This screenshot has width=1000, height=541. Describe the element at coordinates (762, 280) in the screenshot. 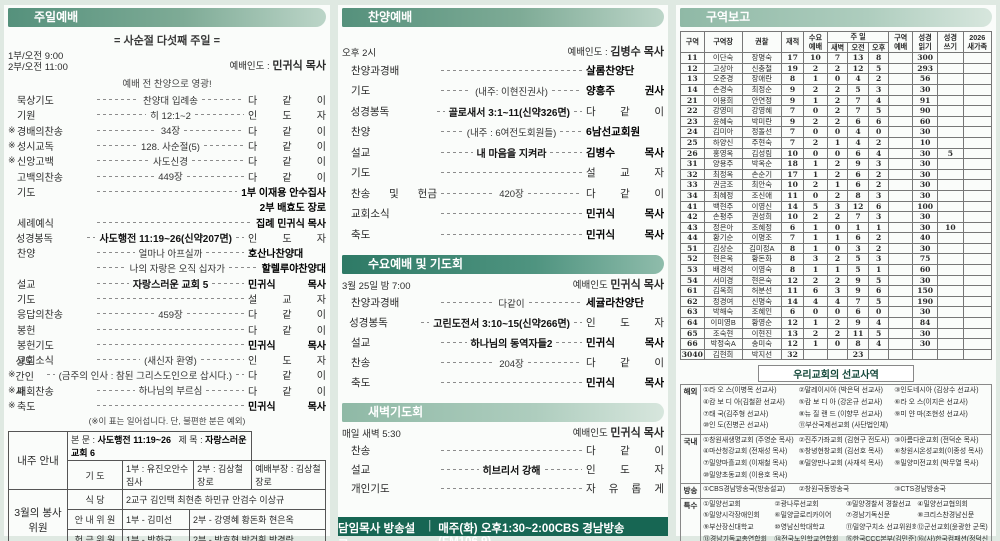

I see `district-kwonchal-name: 현은숙` at that location.